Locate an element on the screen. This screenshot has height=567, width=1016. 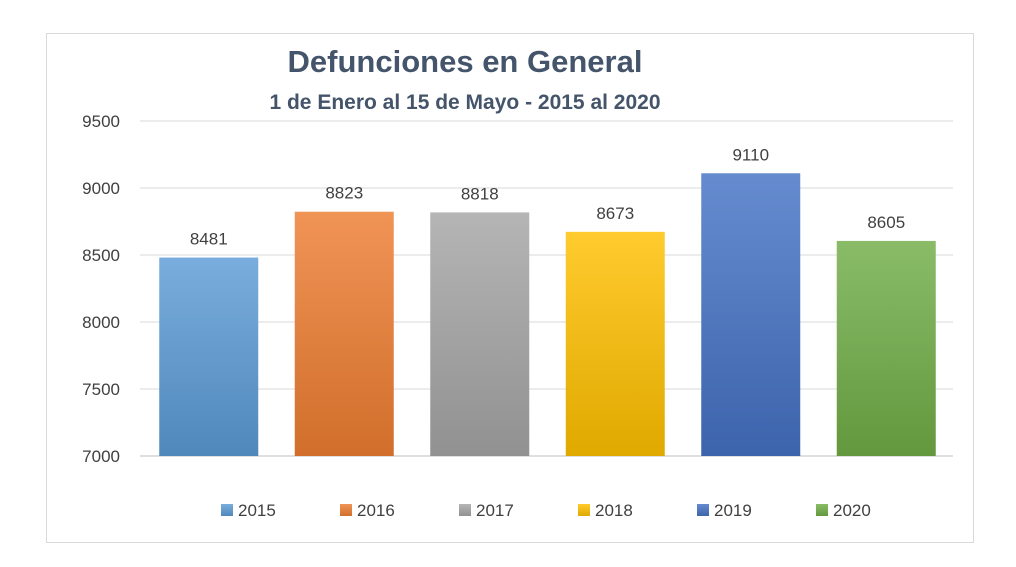
bar-2017 is located at coordinates (480, 334).